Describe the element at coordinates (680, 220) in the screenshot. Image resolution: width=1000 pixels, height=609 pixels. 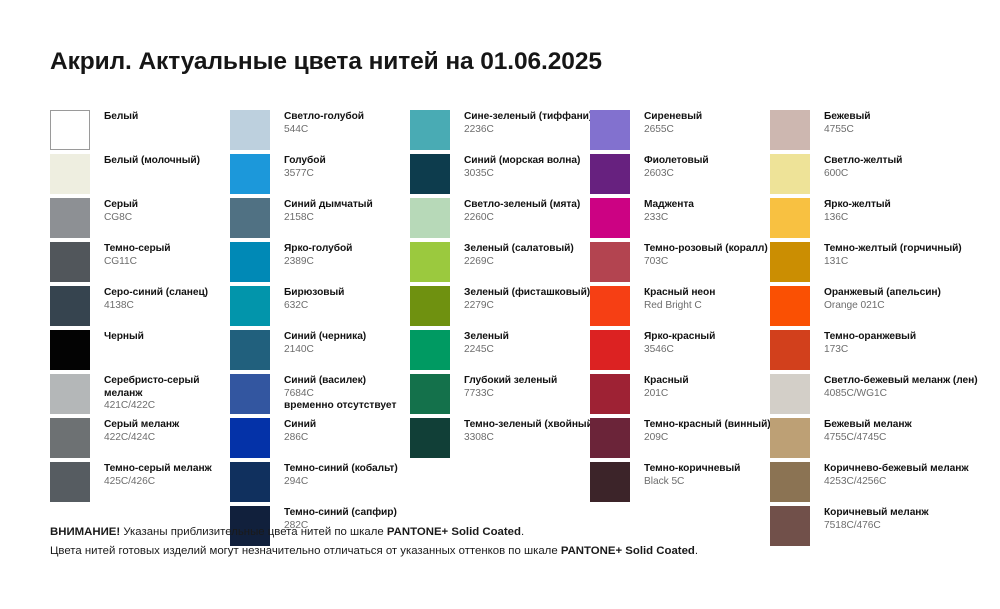
I see `swatch-row: Маджента 233C` at that location.